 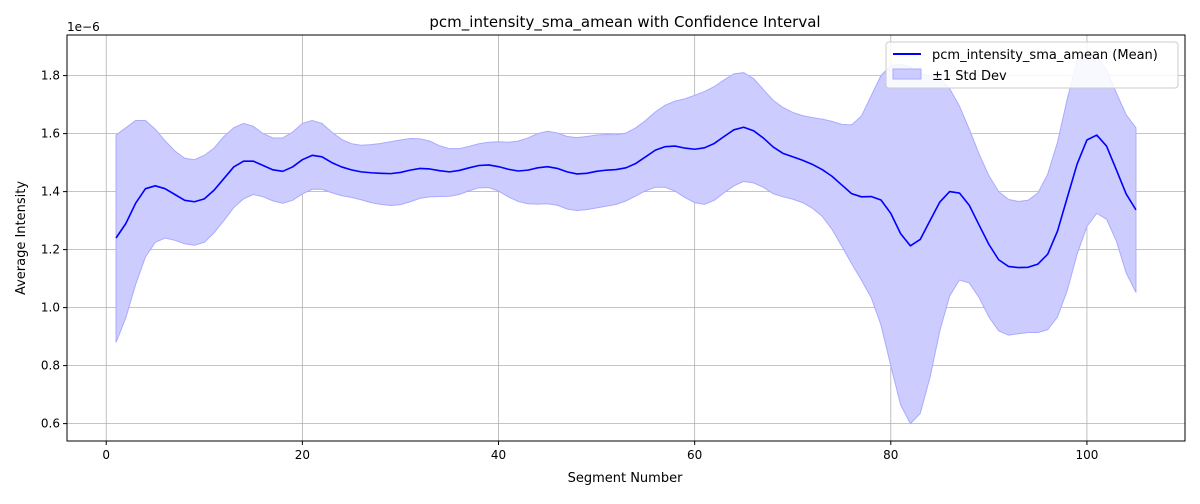 What do you see at coordinates (694, 455) in the screenshot?
I see `x-tick-label: 60` at bounding box center [694, 455].